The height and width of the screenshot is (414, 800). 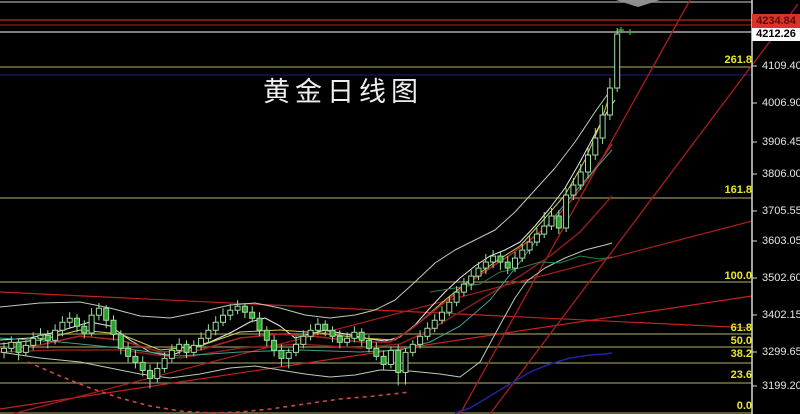 I want to click on axis-price-label: 3603.05, so click(x=781, y=241).